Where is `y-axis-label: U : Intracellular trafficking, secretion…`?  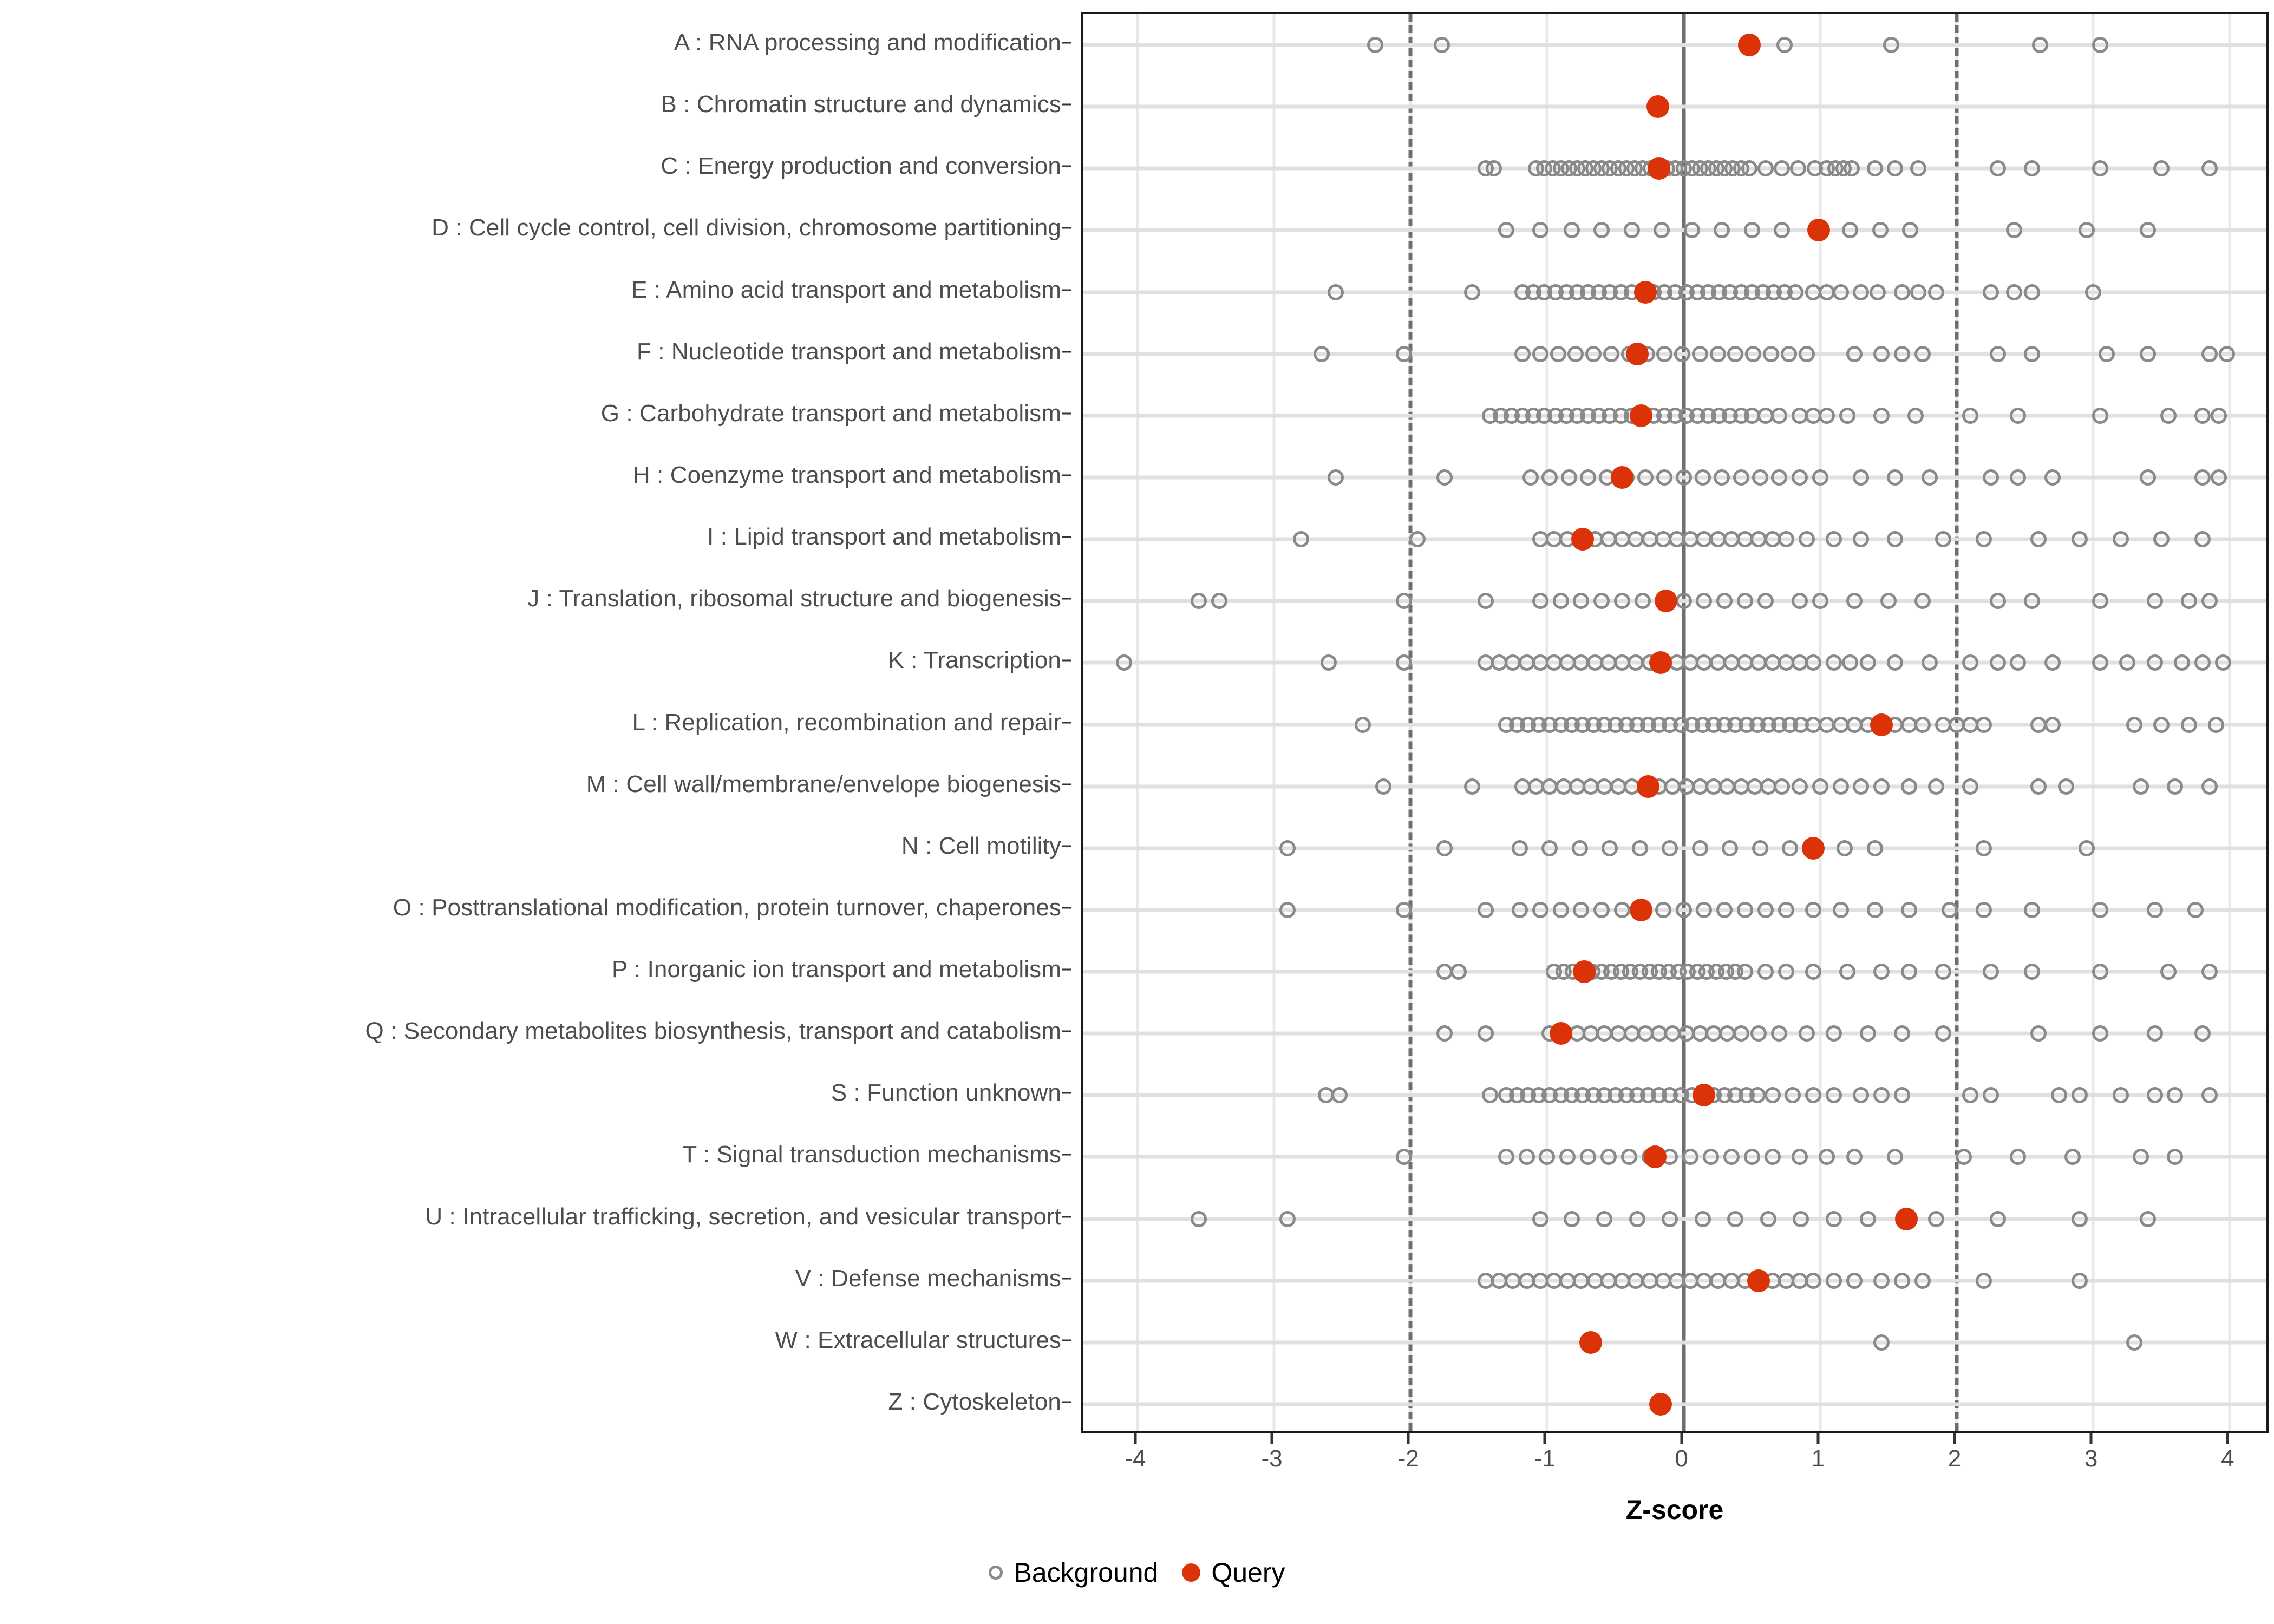 y-axis-label: U : Intracellular trafficking, secretion… is located at coordinates (743, 1216).